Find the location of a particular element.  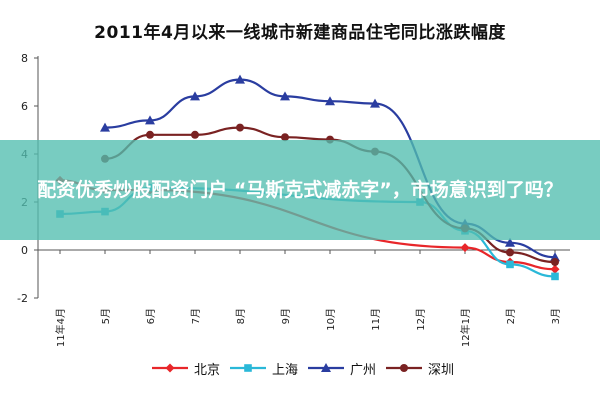

legend-label: 北京 is located at coordinates (207, 370).